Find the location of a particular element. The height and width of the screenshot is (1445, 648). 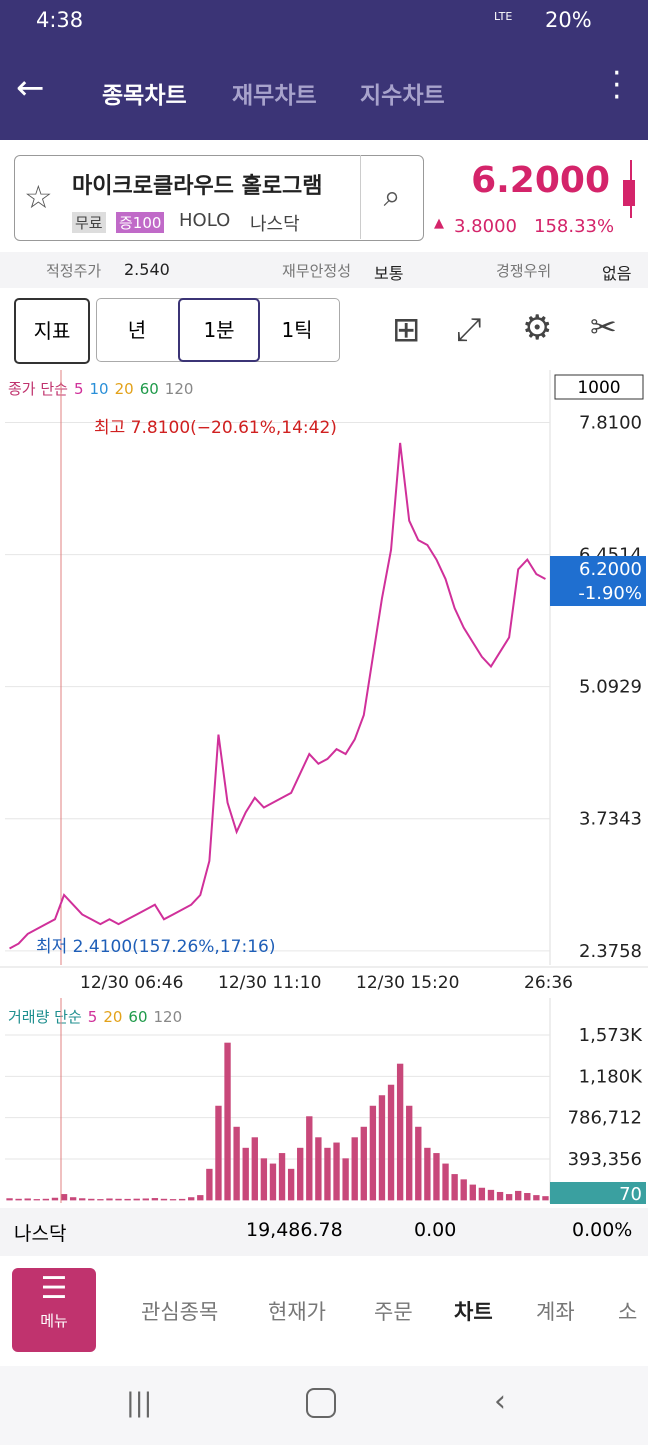

tag: 무료 is located at coordinates (89, 222).